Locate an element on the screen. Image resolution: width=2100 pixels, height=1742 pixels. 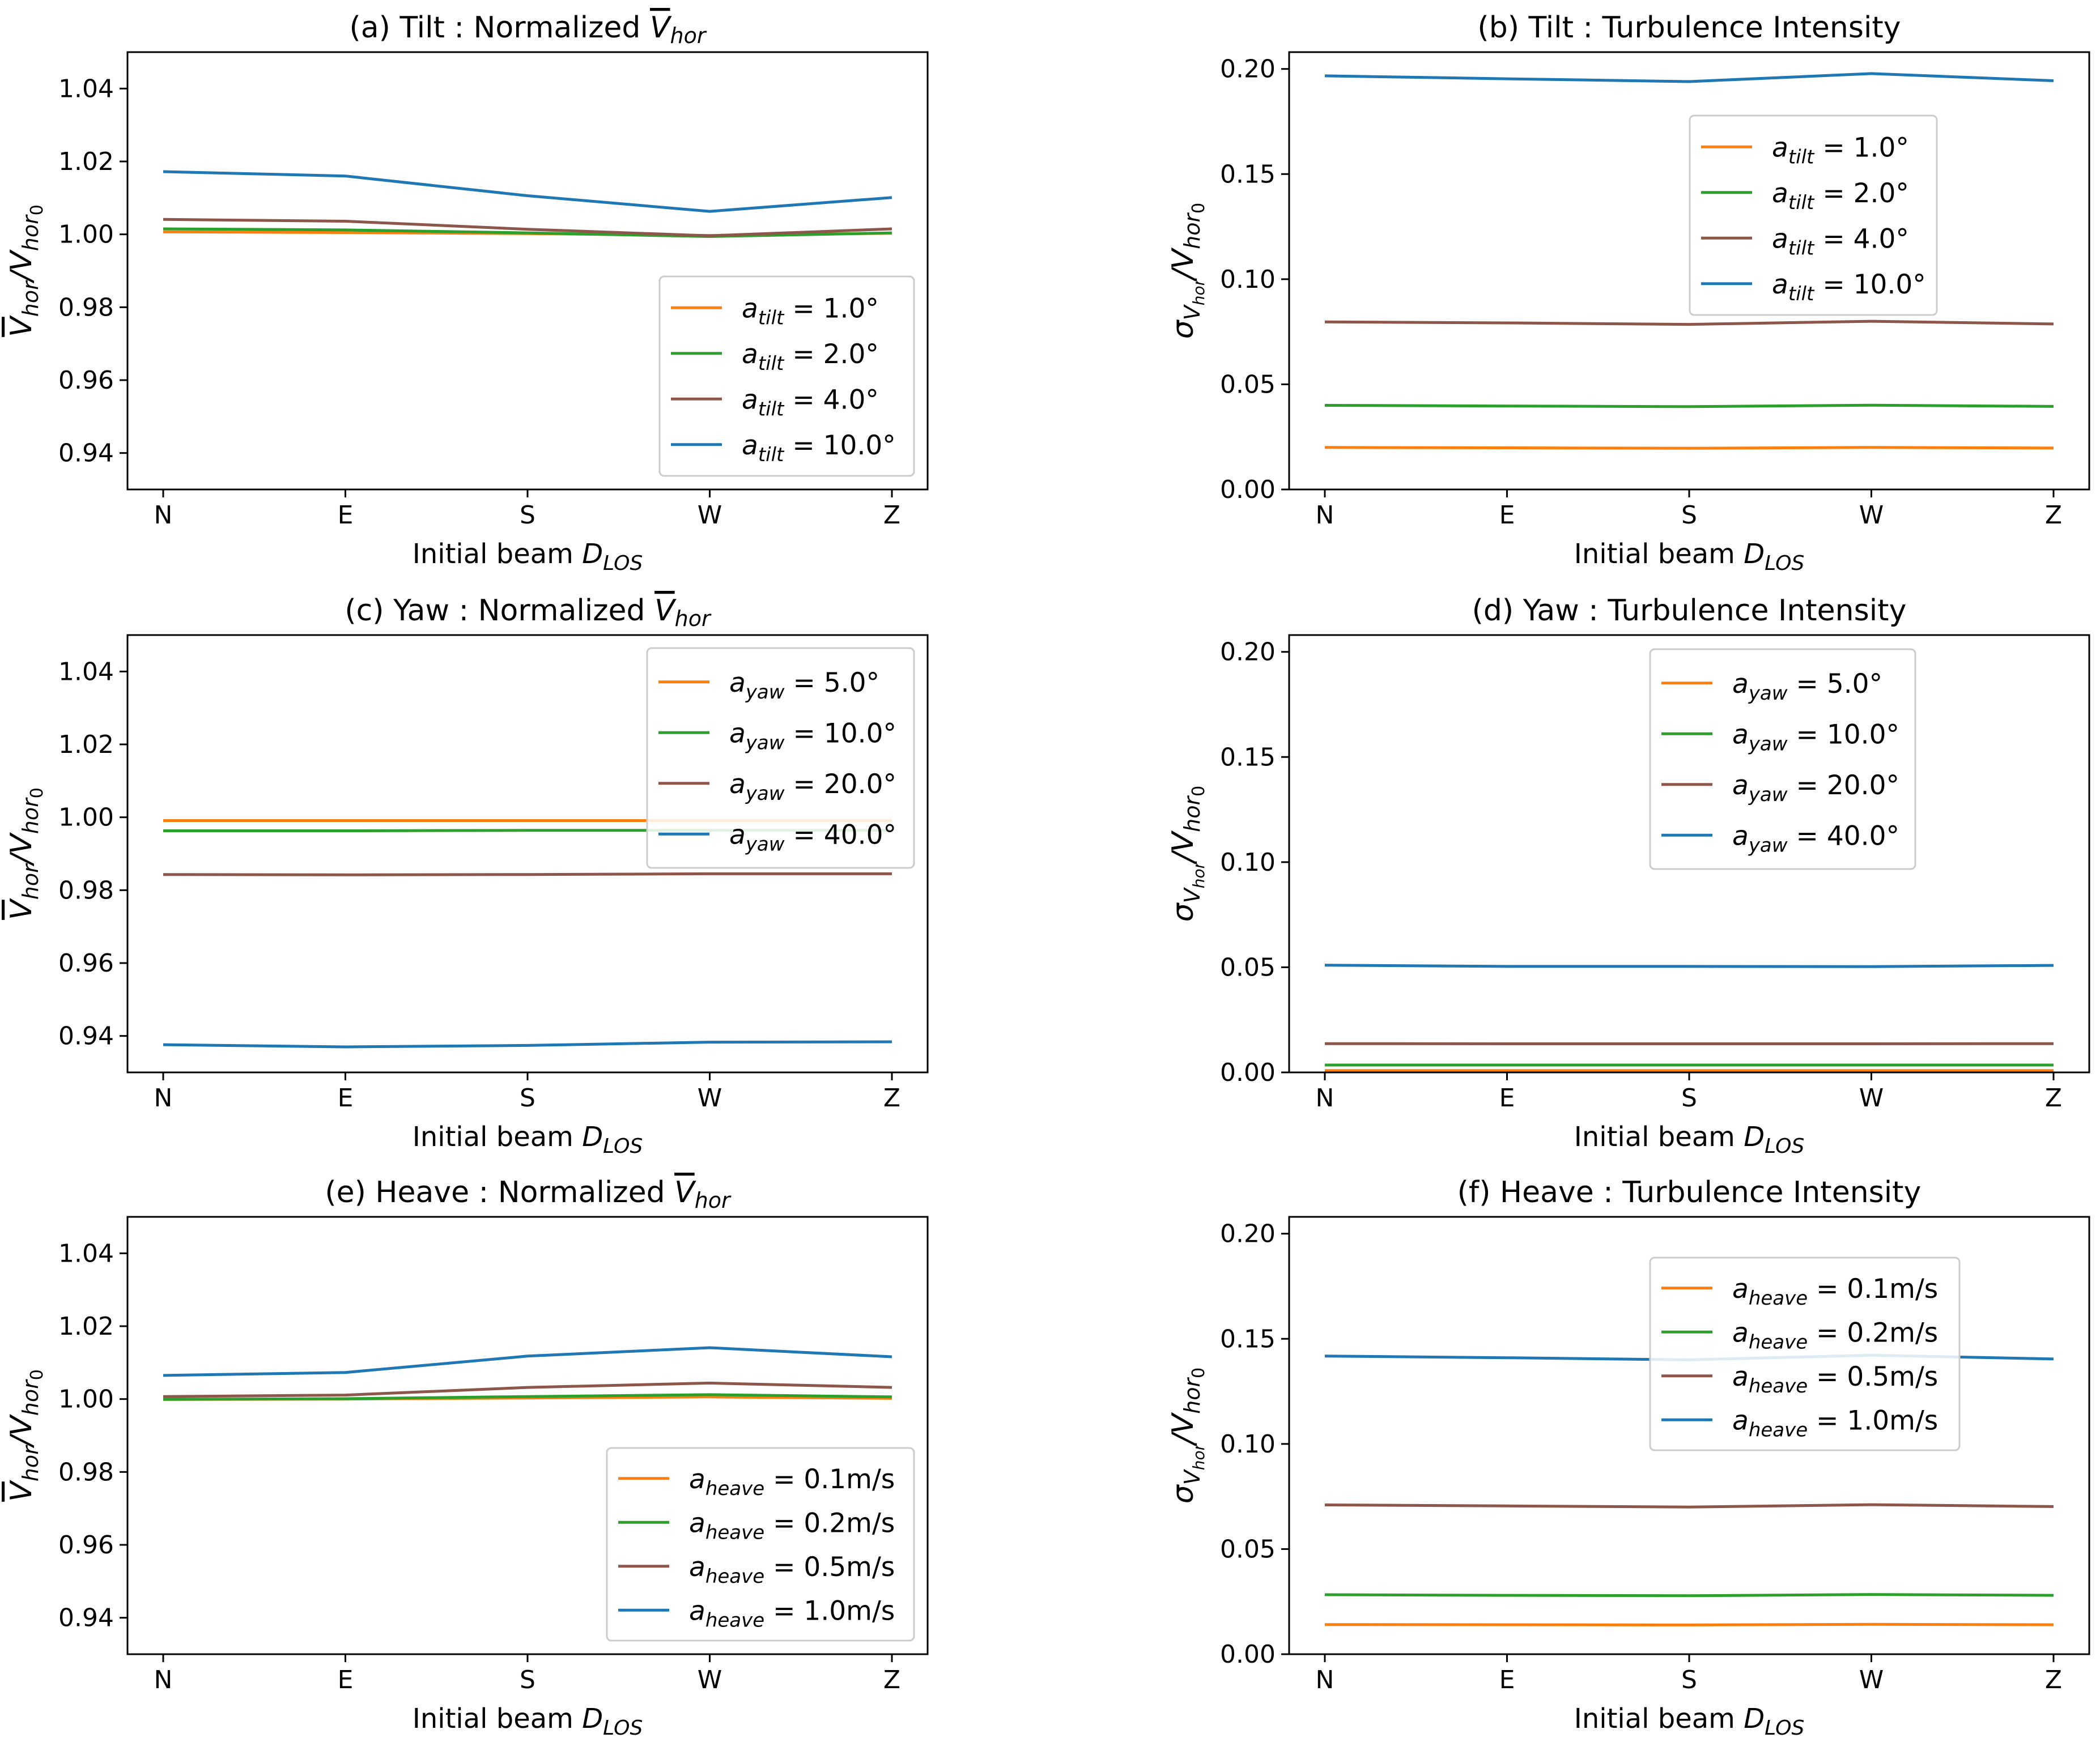
legend-label: atilt = 10.0° is located at coordinates (819, 448).